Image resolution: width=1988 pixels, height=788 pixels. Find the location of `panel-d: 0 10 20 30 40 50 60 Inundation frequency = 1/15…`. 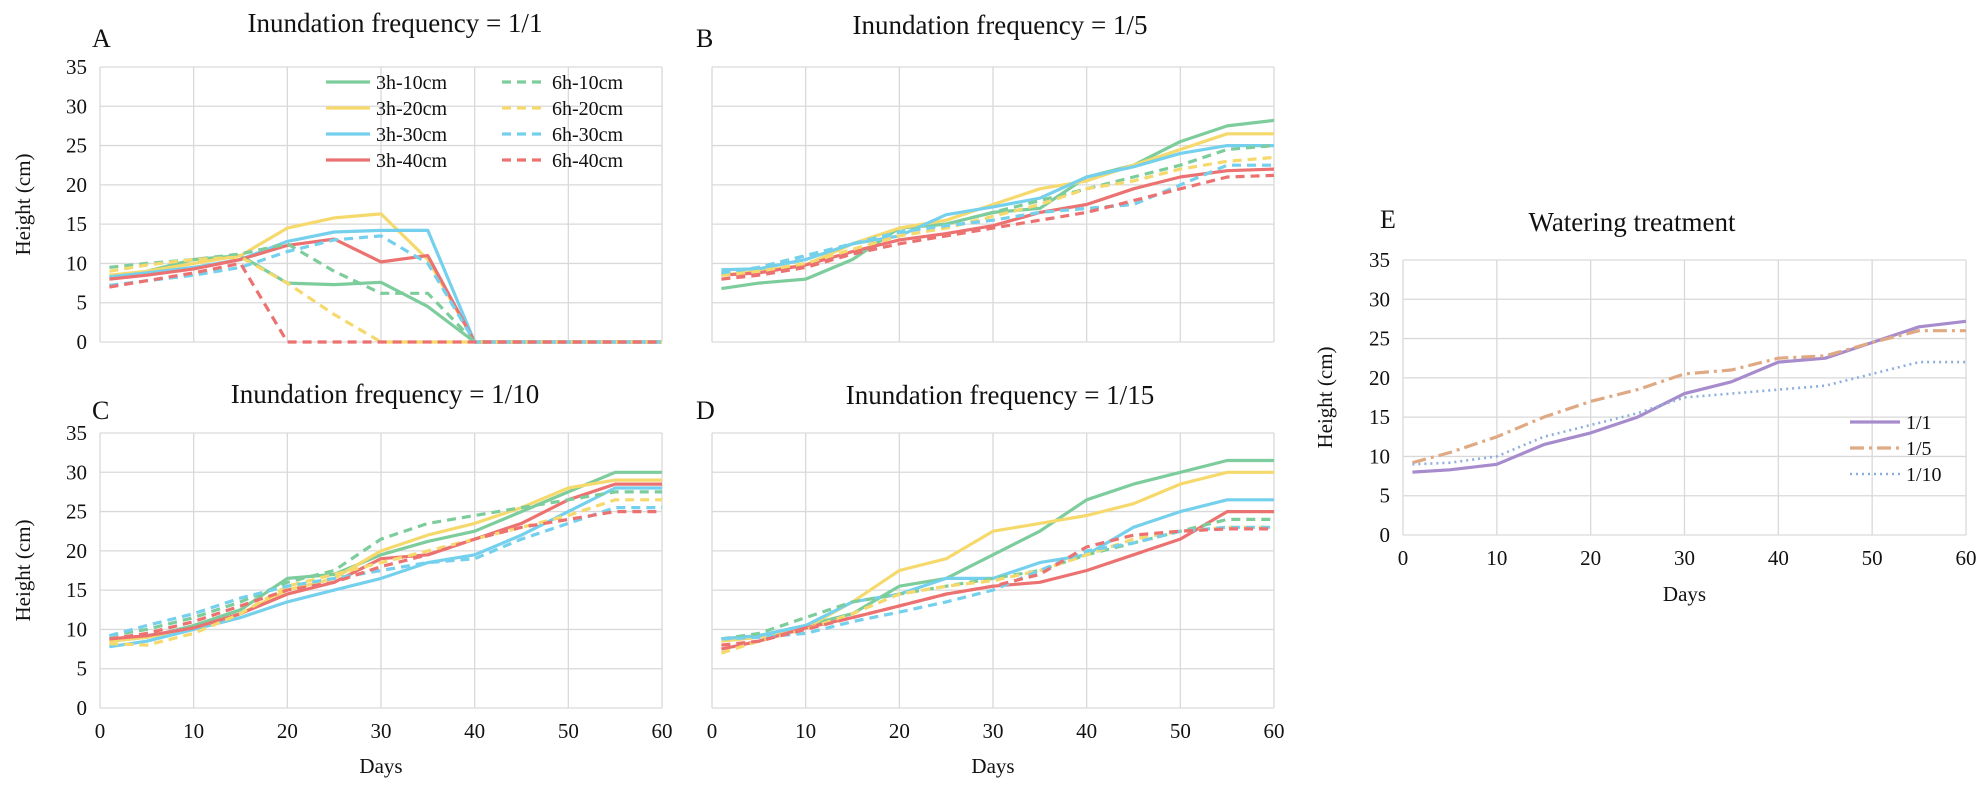

panel-d: 0 10 20 30 40 50 60 Inundation frequency = 1/15… is located at coordinates (990, 579).